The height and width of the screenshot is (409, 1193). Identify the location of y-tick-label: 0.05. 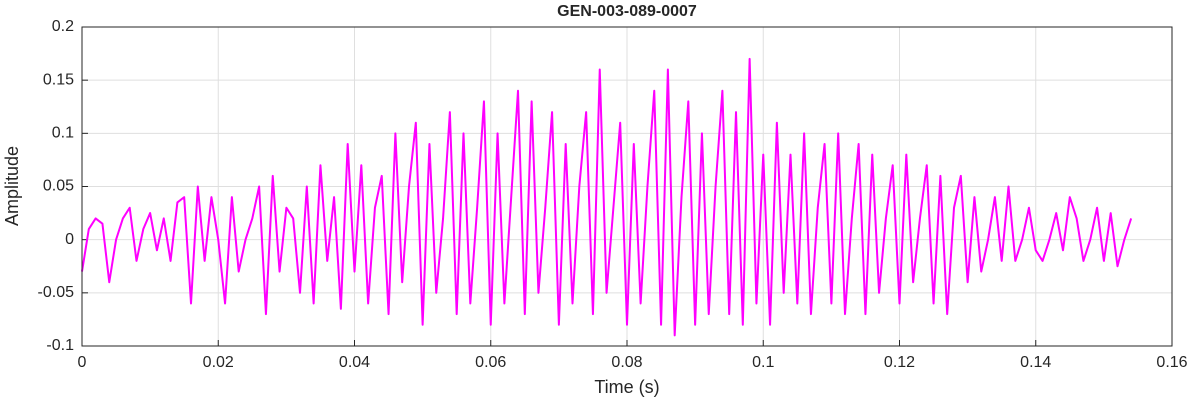
(58, 186).